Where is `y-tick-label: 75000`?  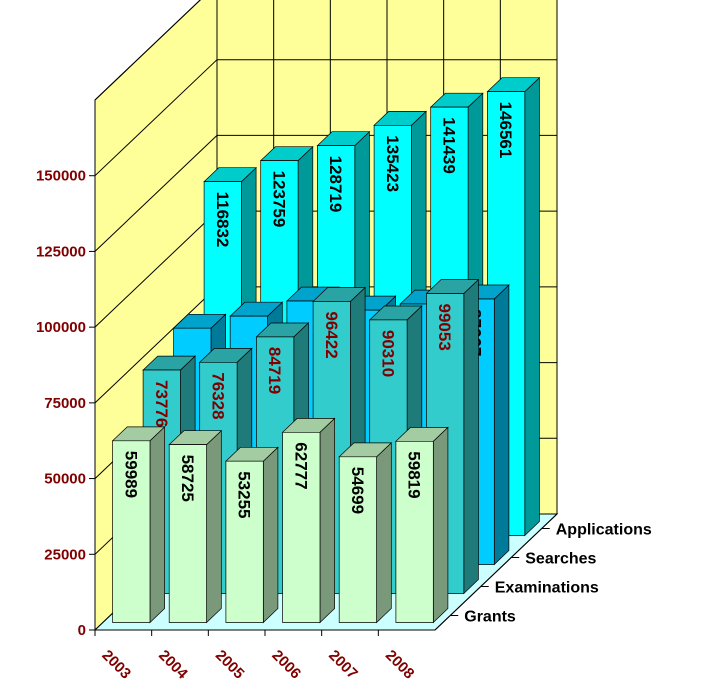 y-tick-label: 75000 is located at coordinates (65, 403).